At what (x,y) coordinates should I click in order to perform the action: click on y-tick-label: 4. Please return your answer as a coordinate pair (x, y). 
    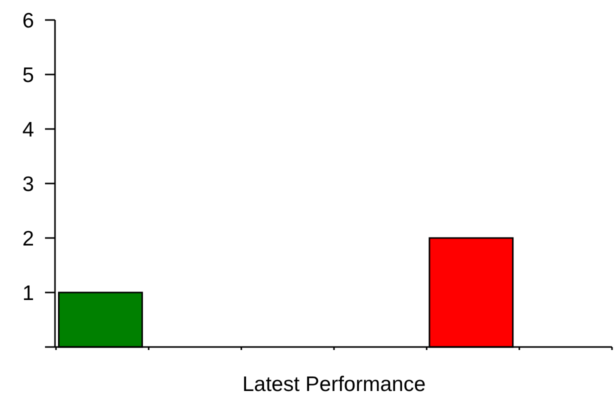
    Looking at the image, I should click on (28, 130).